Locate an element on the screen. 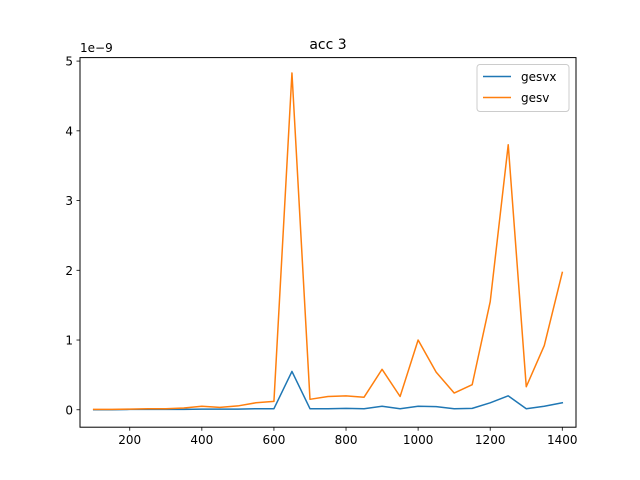 Image resolution: width=640 pixels, height=480 pixels. x-tick-label: 400 is located at coordinates (201, 440).